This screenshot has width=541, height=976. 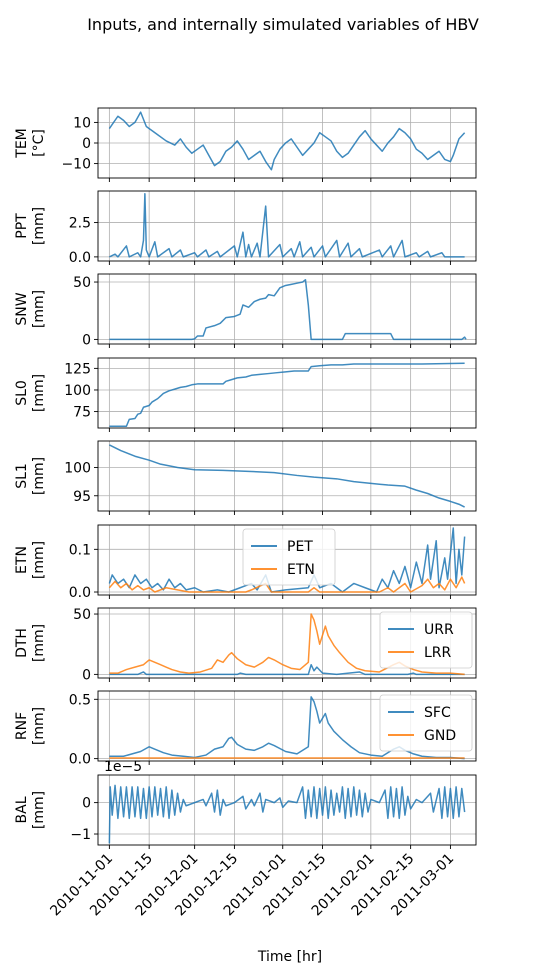 I want to click on y-axis-label: RNF[mm], so click(x=30, y=726).